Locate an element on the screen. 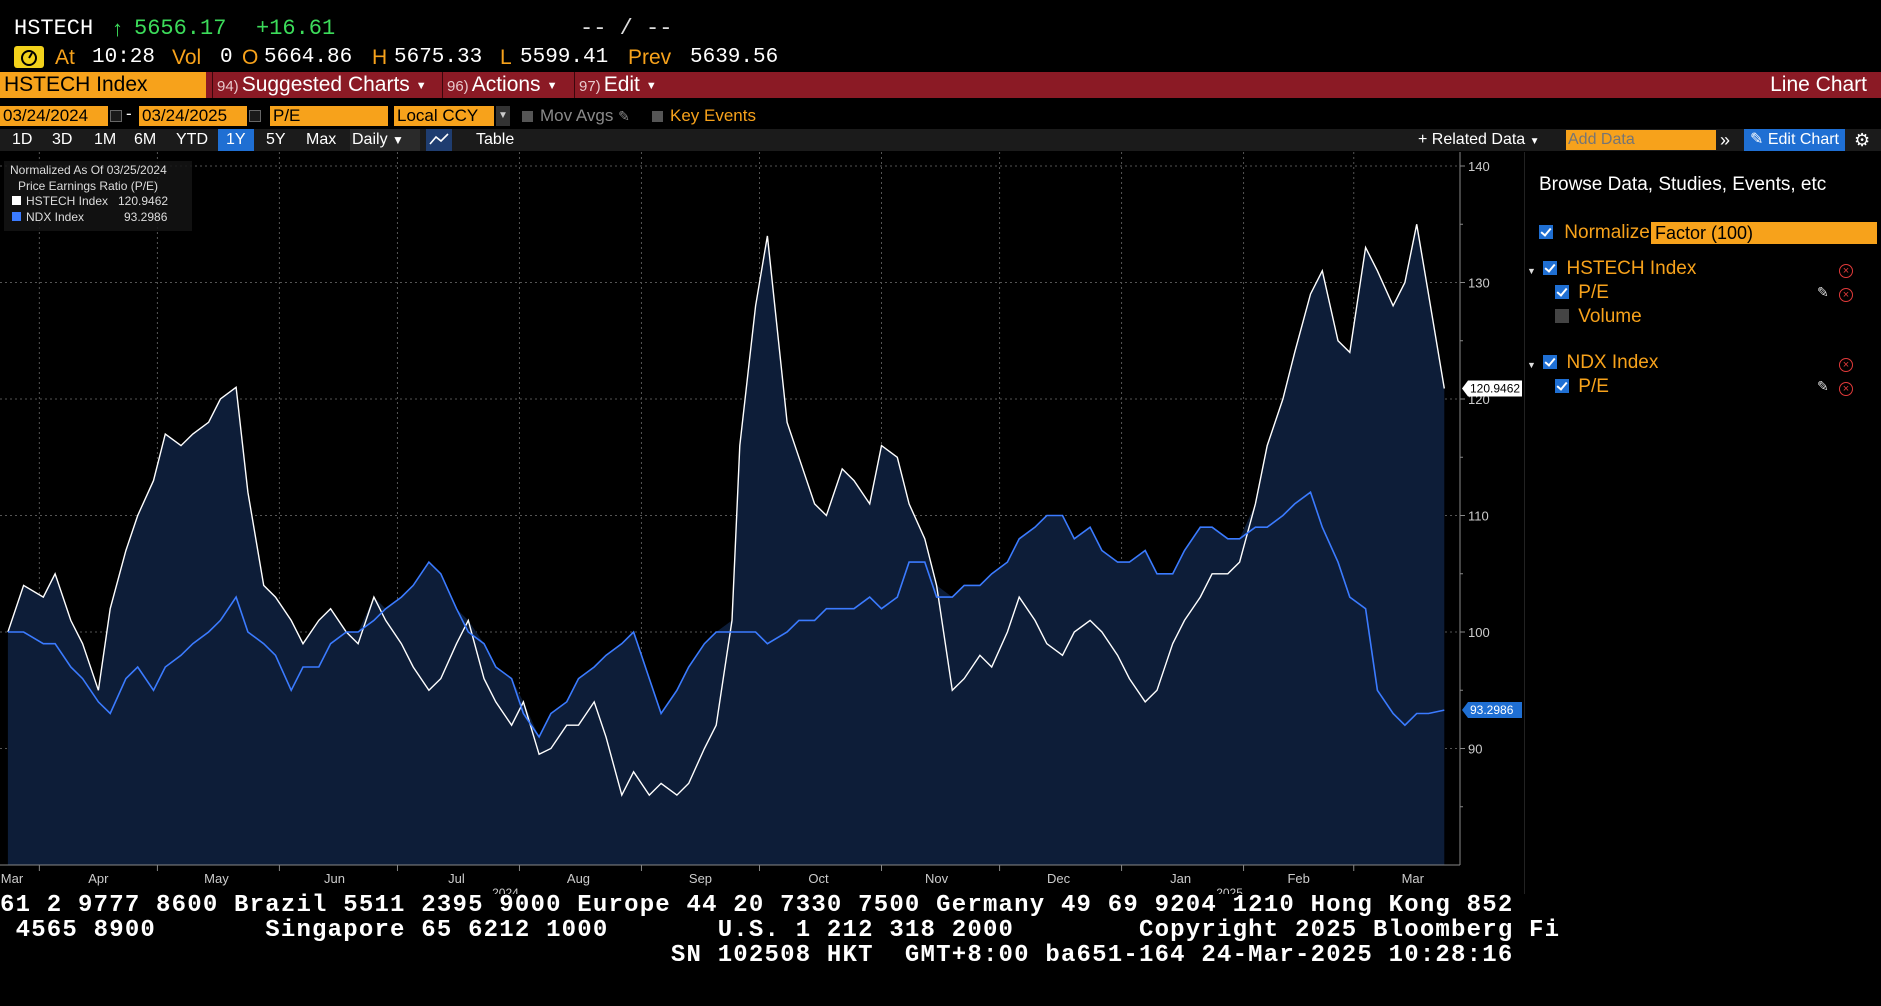 This screenshot has width=1881, height=1006. ticker-symbol: HSTECH is located at coordinates (54, 28).